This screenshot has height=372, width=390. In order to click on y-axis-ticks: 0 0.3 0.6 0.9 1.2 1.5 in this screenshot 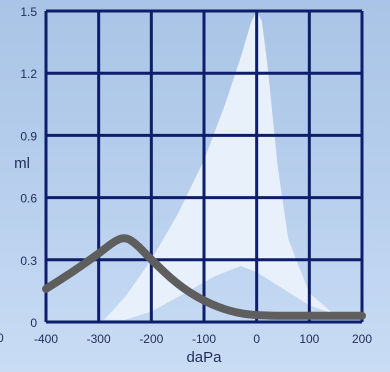, I will do `click(28, 167)`.